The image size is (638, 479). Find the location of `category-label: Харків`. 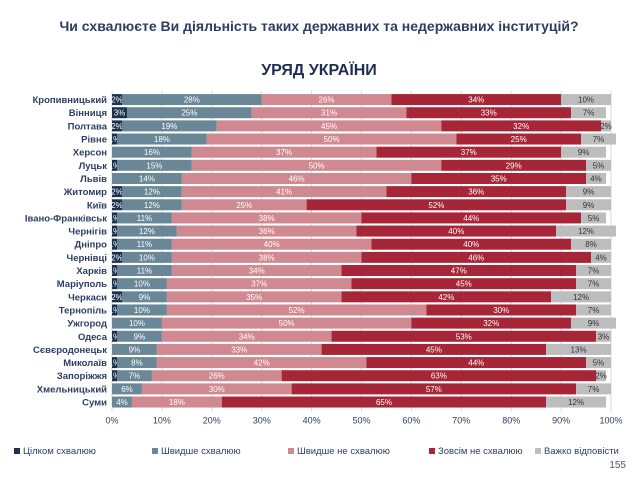

category-label: Харків is located at coordinates (91, 271).